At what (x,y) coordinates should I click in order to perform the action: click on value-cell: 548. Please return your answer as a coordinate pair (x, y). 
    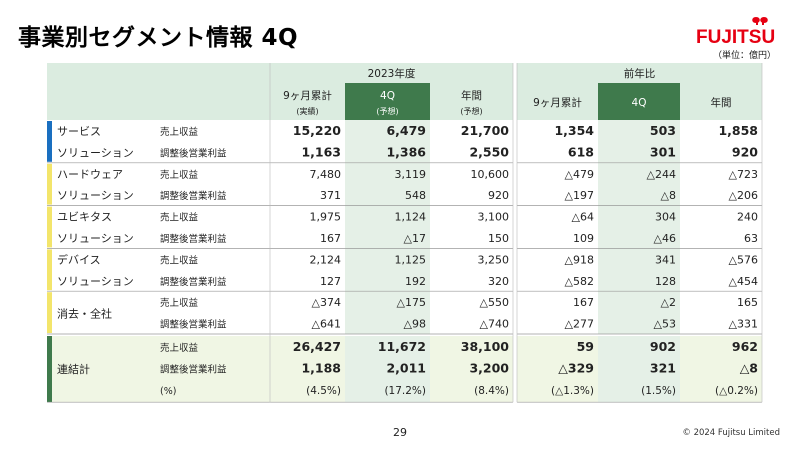
    Looking at the image, I should click on (415, 195).